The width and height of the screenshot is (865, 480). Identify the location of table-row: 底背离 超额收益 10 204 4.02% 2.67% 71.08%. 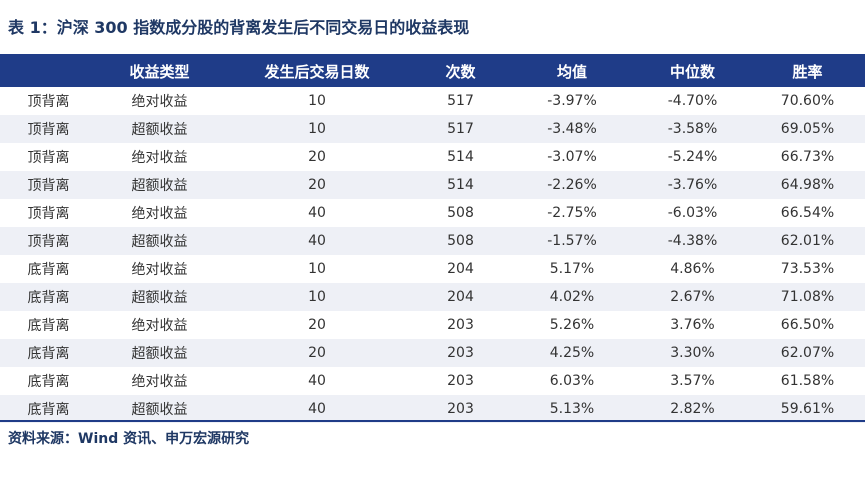
(432, 297).